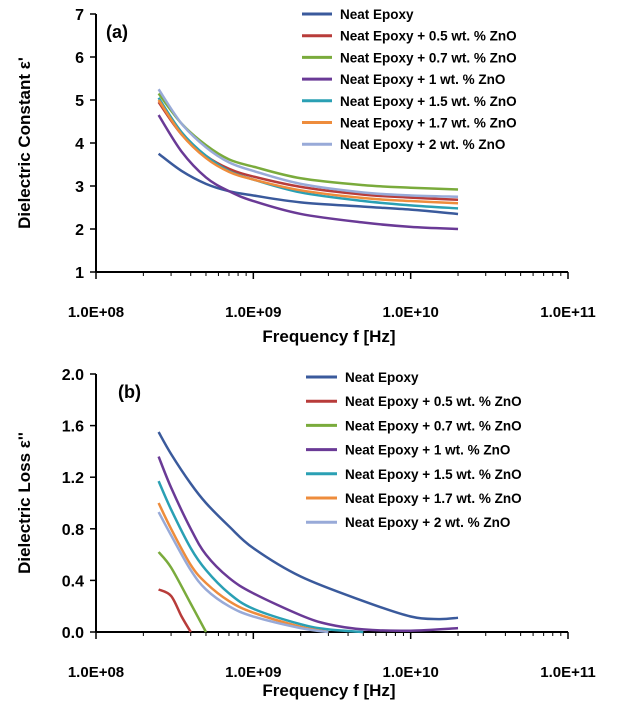 The height and width of the screenshot is (709, 626). Describe the element at coordinates (73, 478) in the screenshot. I see `y-tick-label: 1.2` at that location.